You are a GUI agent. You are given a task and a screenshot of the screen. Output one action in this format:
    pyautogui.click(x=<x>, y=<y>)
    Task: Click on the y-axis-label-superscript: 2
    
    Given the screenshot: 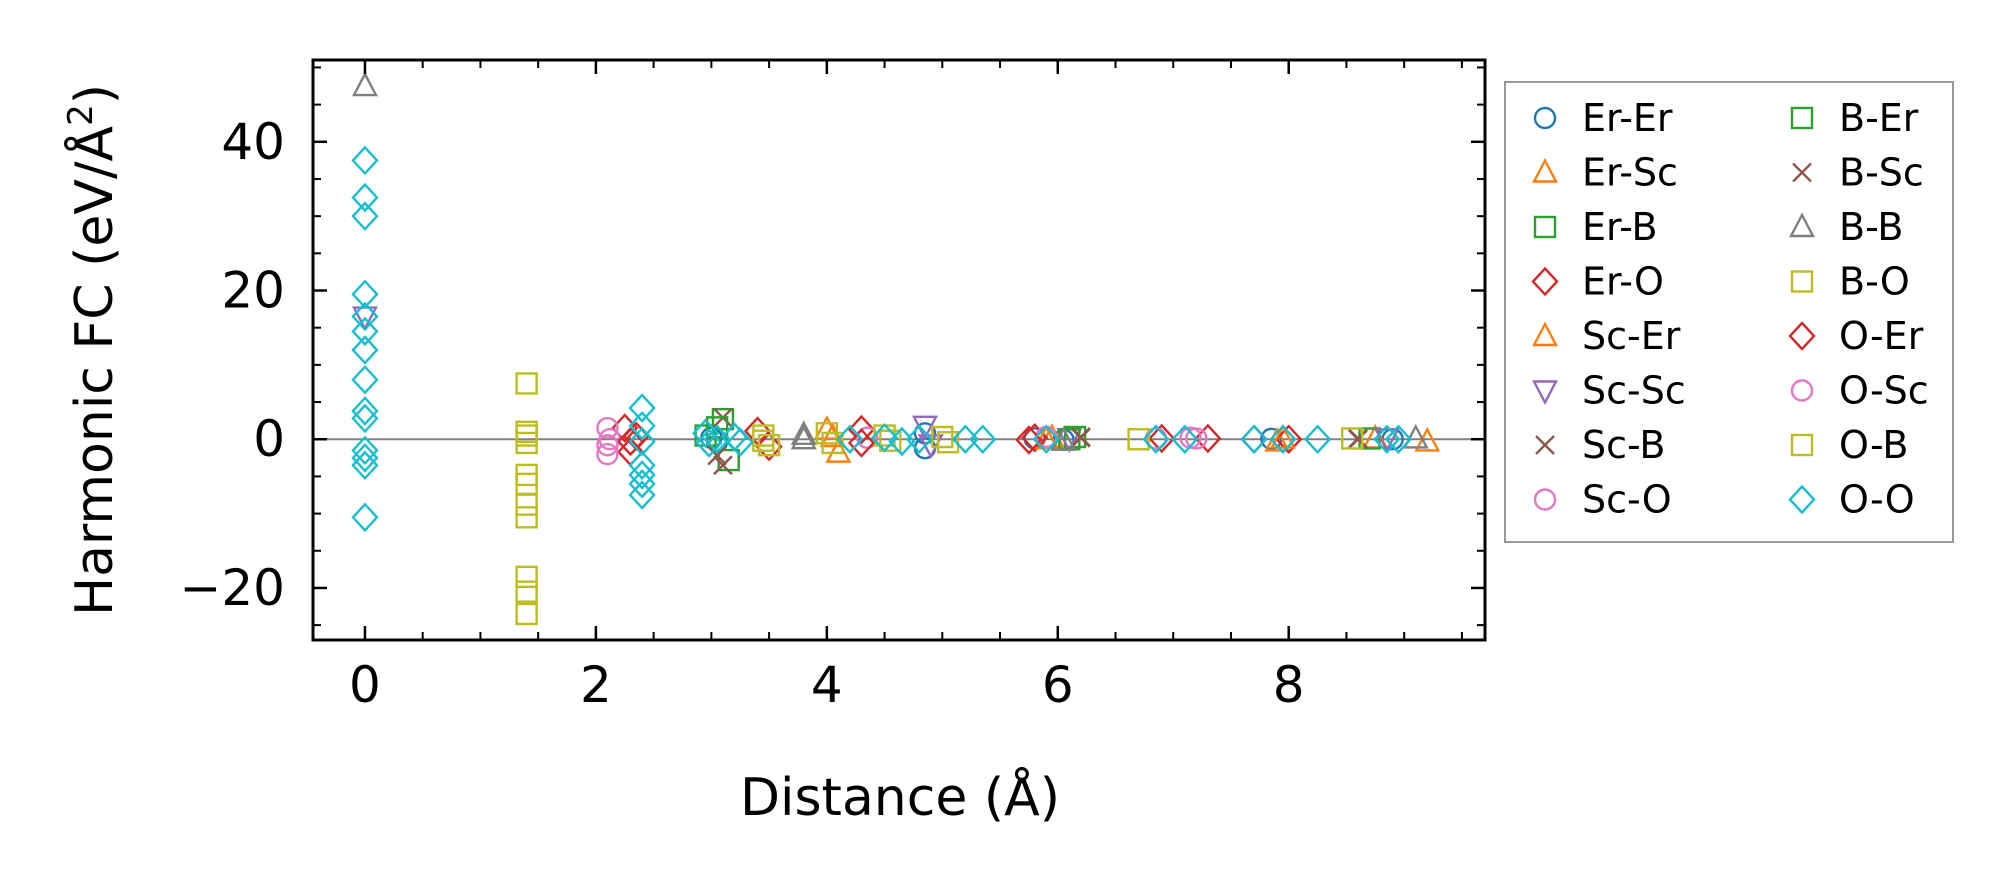 What is the action you would take?
    pyautogui.click(x=81, y=115)
    